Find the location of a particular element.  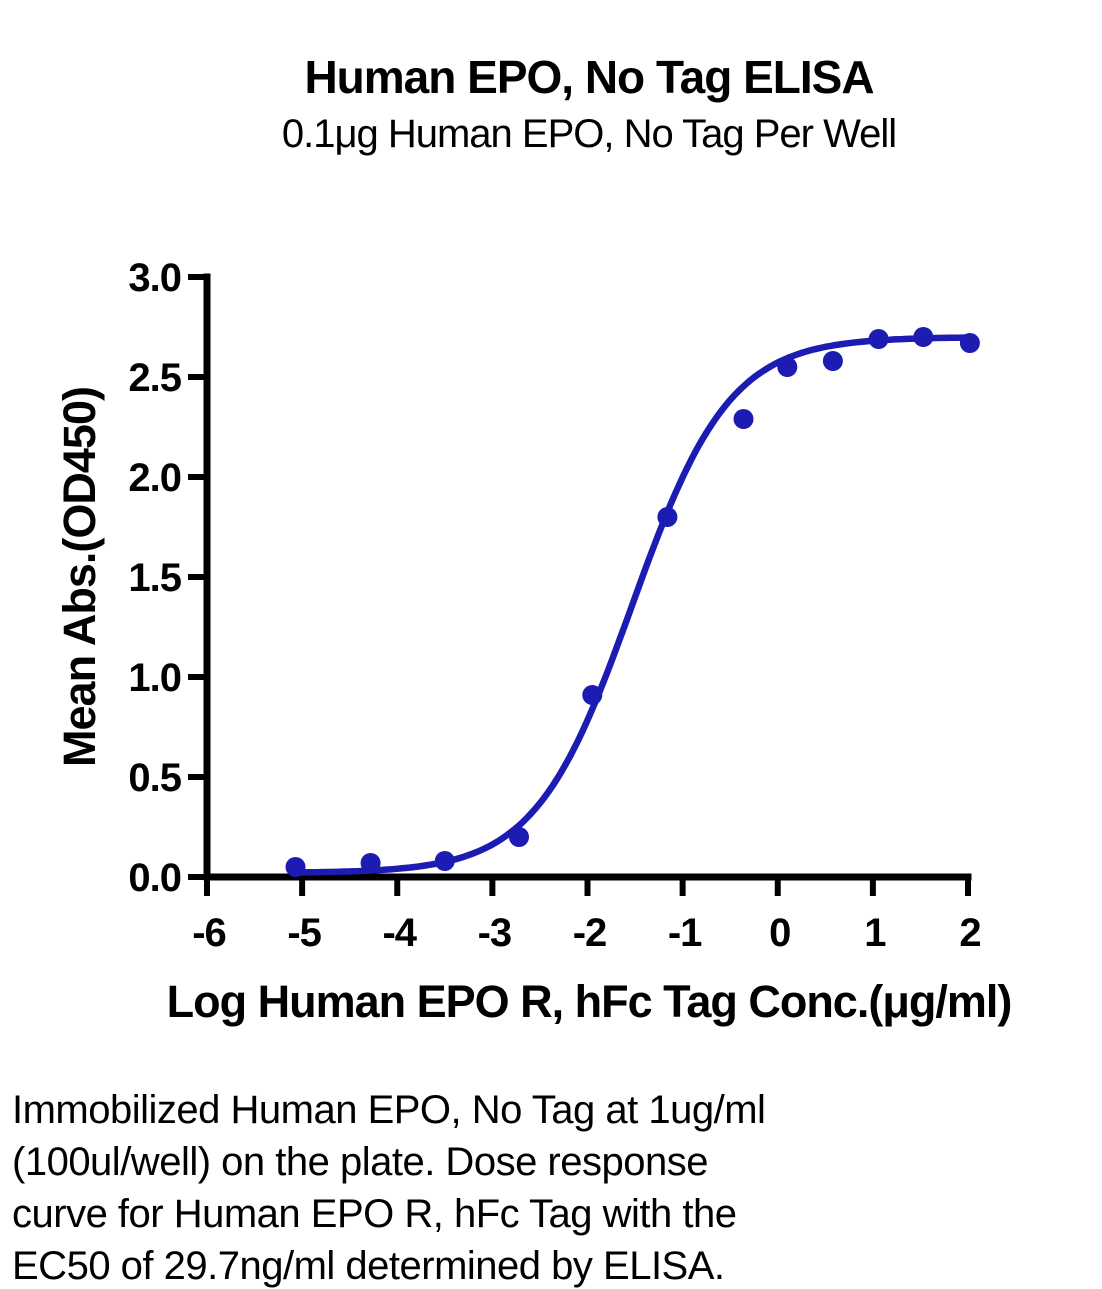

x-tick-label: -4 is located at coordinates (399, 933).